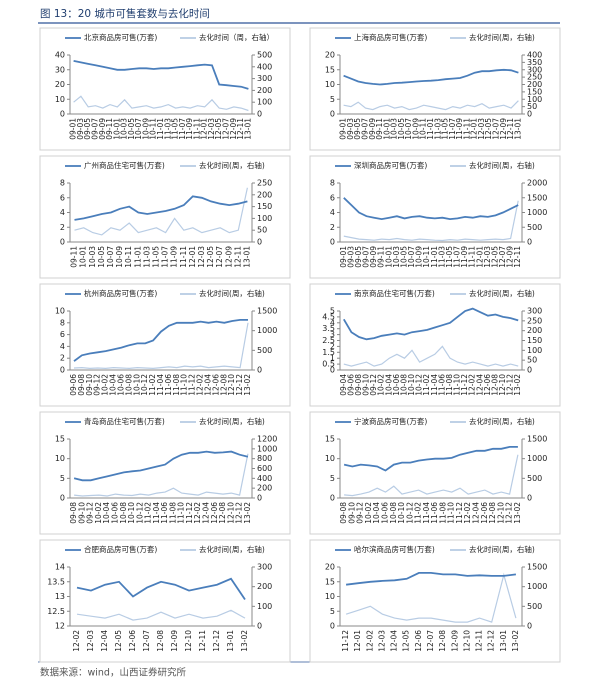  What do you see at coordinates (368, 513) in the screenshot?
I see `x-tick-label: 10-02` at bounding box center [368, 513].